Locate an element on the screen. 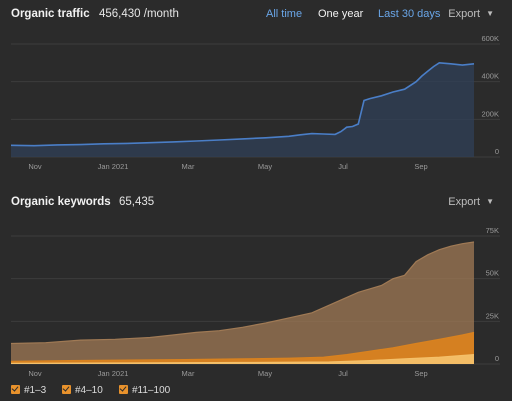  tab-last-30-days: Last 30 days is located at coordinates (409, 14).